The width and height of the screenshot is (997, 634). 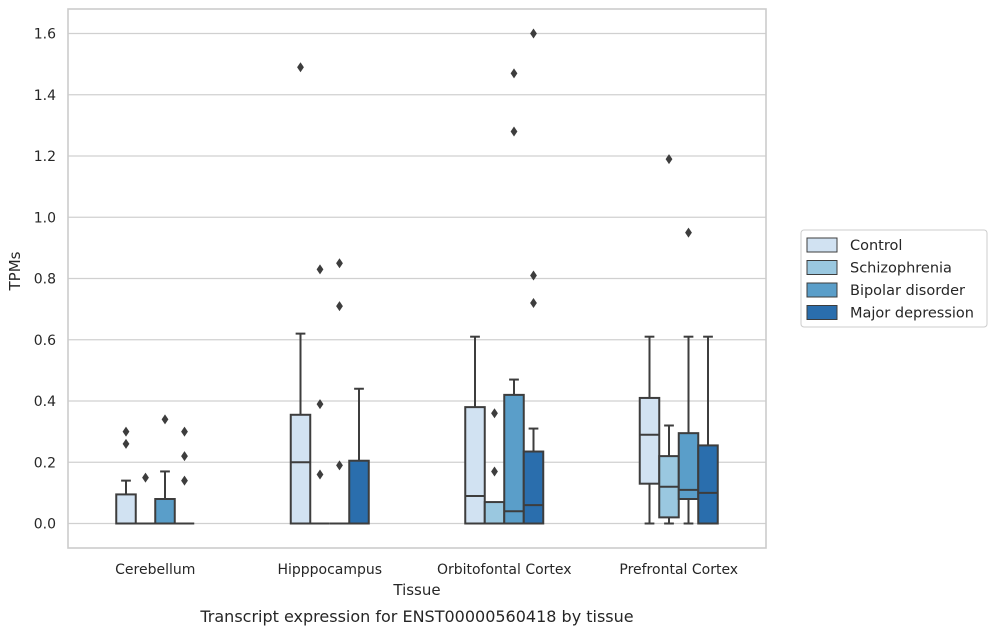 I want to click on legend-frame, so click(x=894, y=278).